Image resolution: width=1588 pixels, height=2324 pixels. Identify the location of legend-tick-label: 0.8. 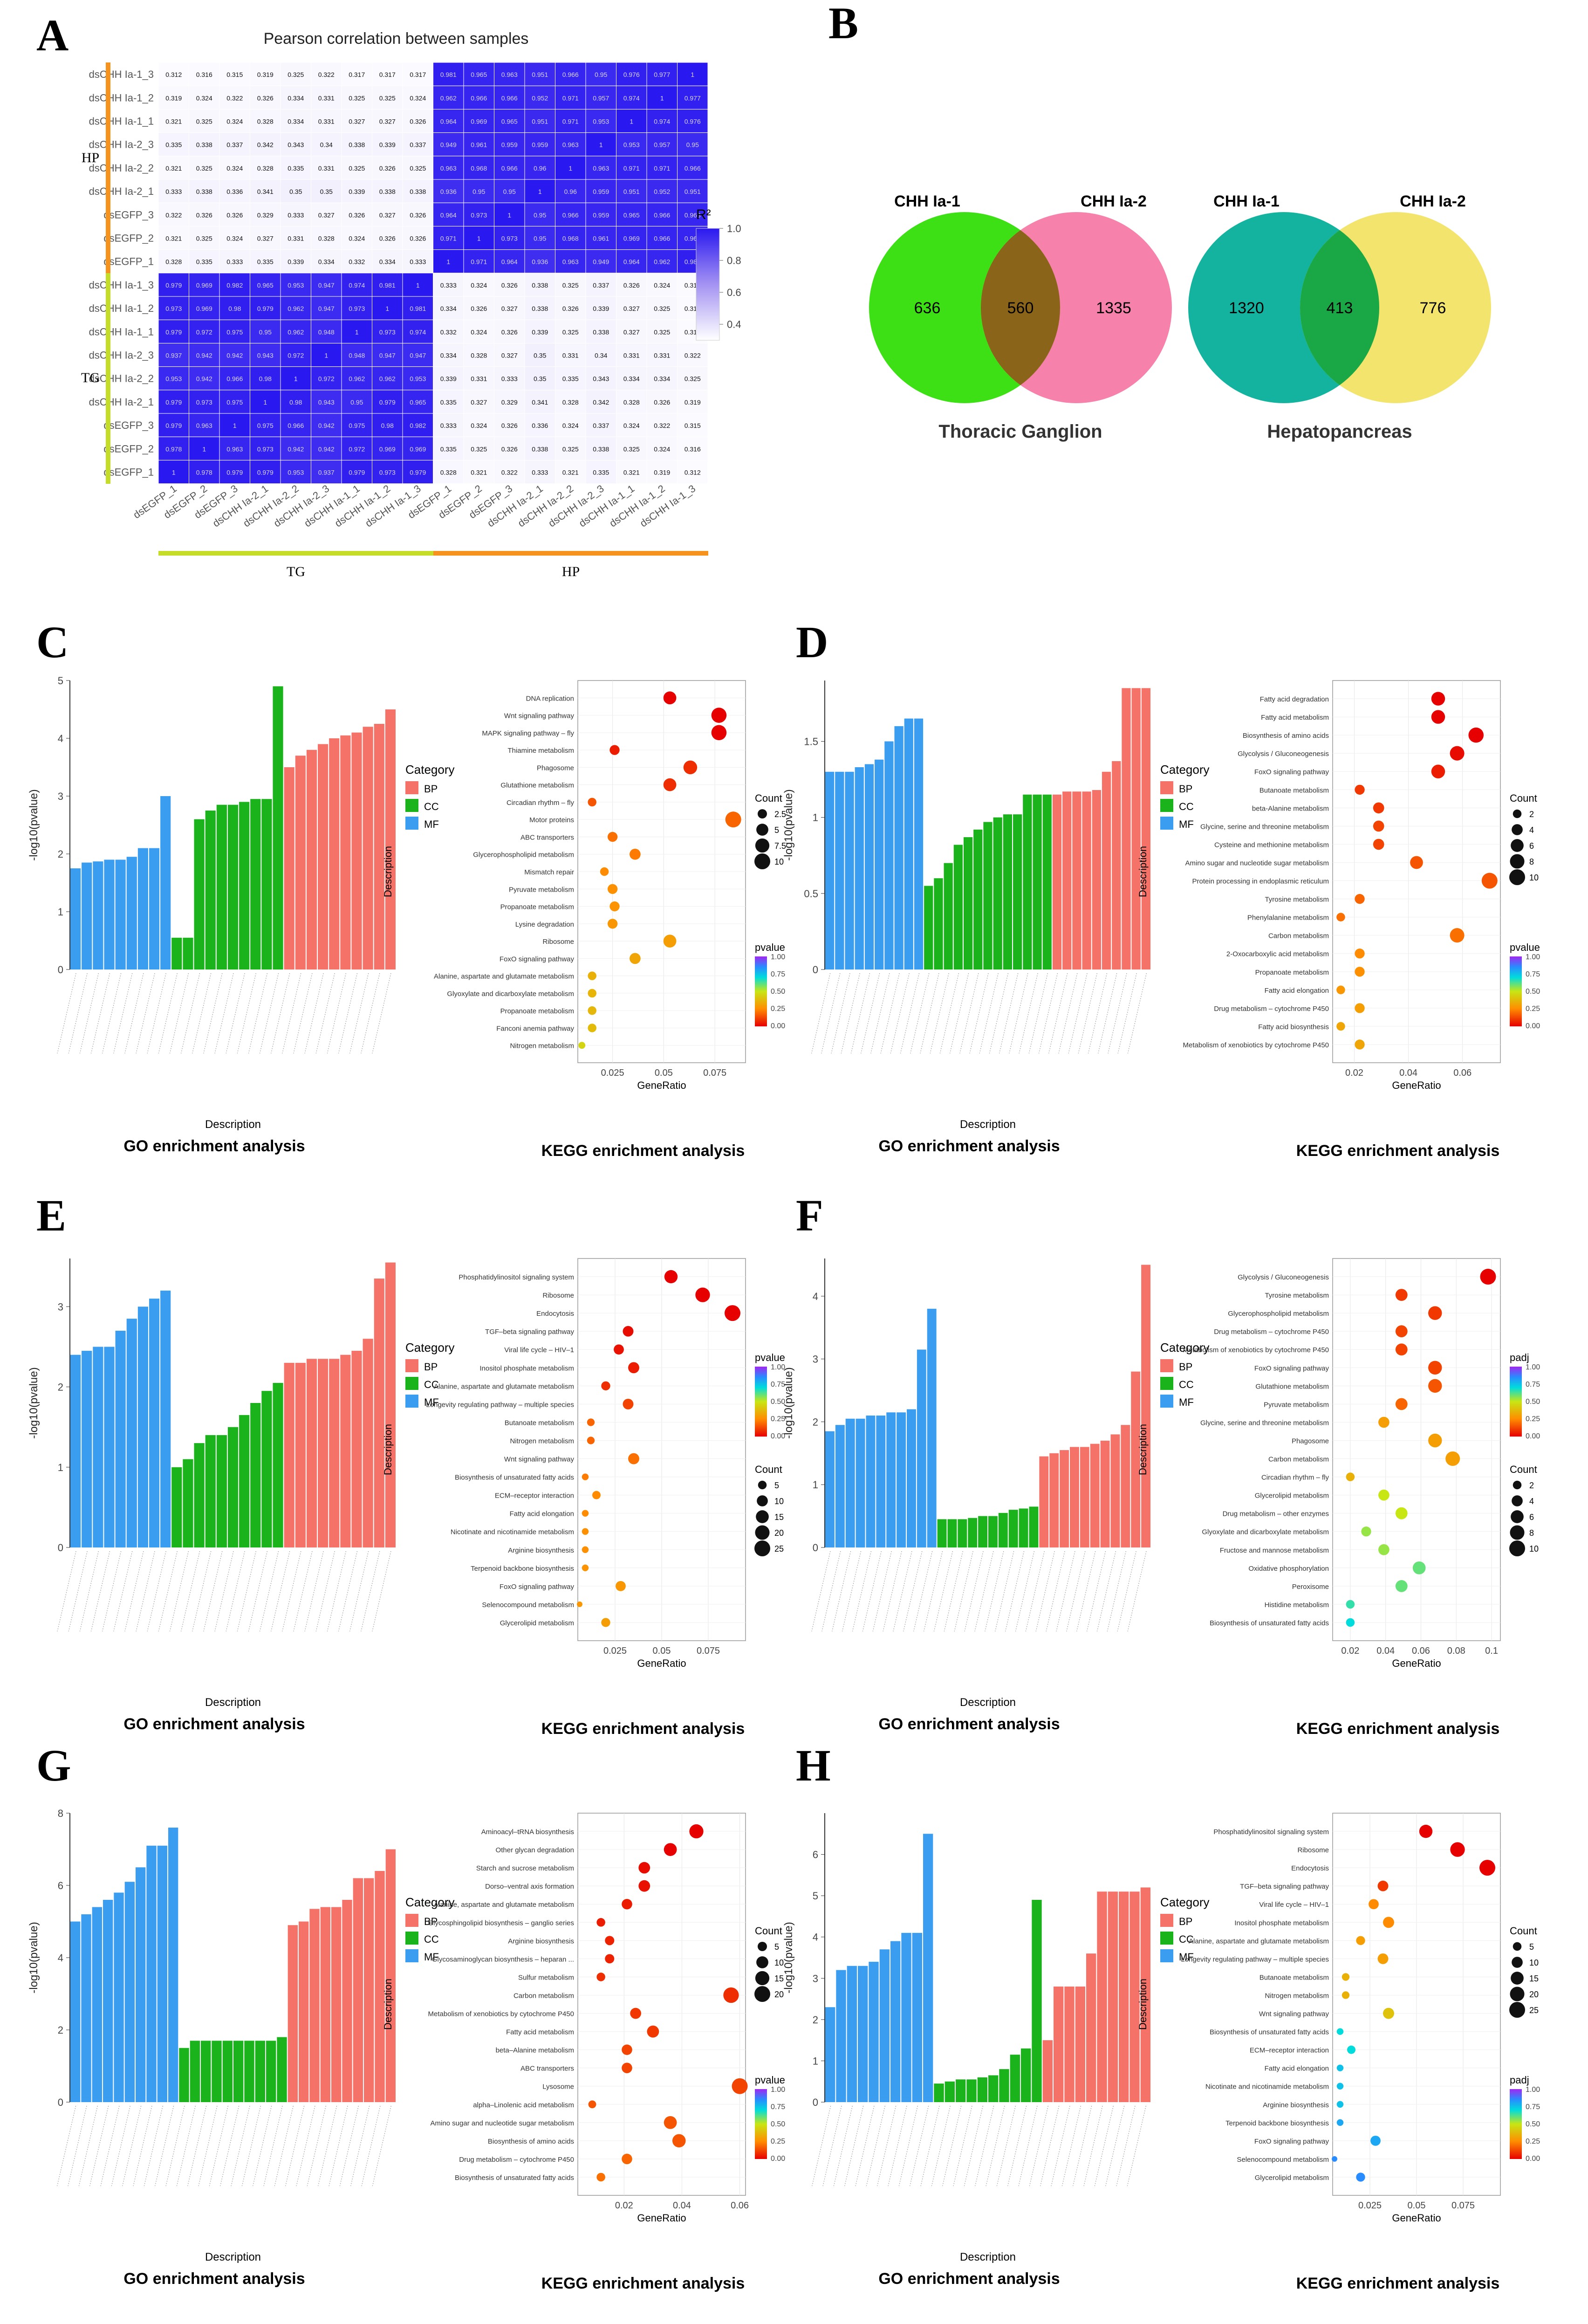
(734, 261).